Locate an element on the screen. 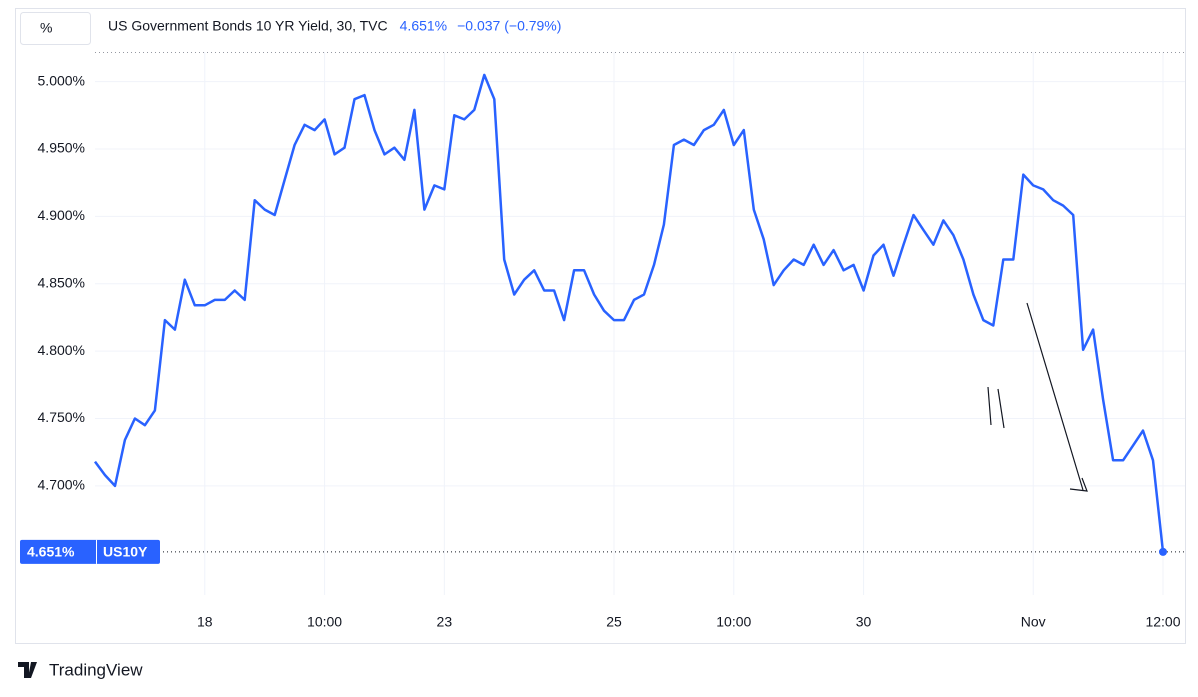  y-tick-label: 4.950% is located at coordinates (61, 148).